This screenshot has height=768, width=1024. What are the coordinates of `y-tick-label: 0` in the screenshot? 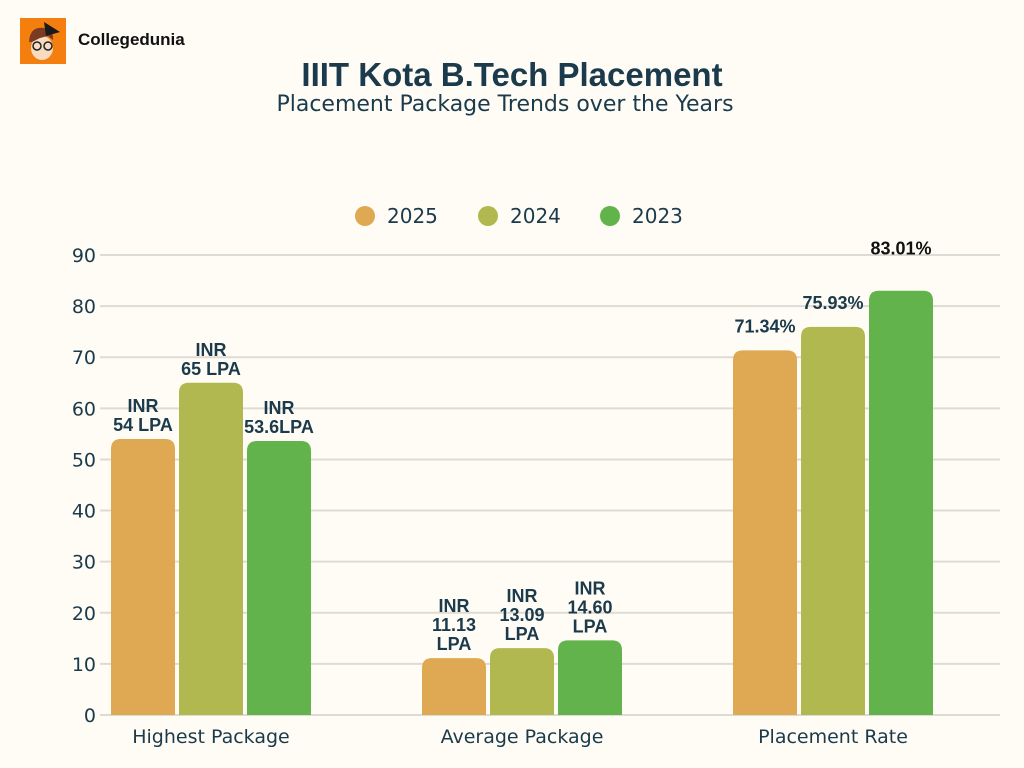 It's located at (90, 716).